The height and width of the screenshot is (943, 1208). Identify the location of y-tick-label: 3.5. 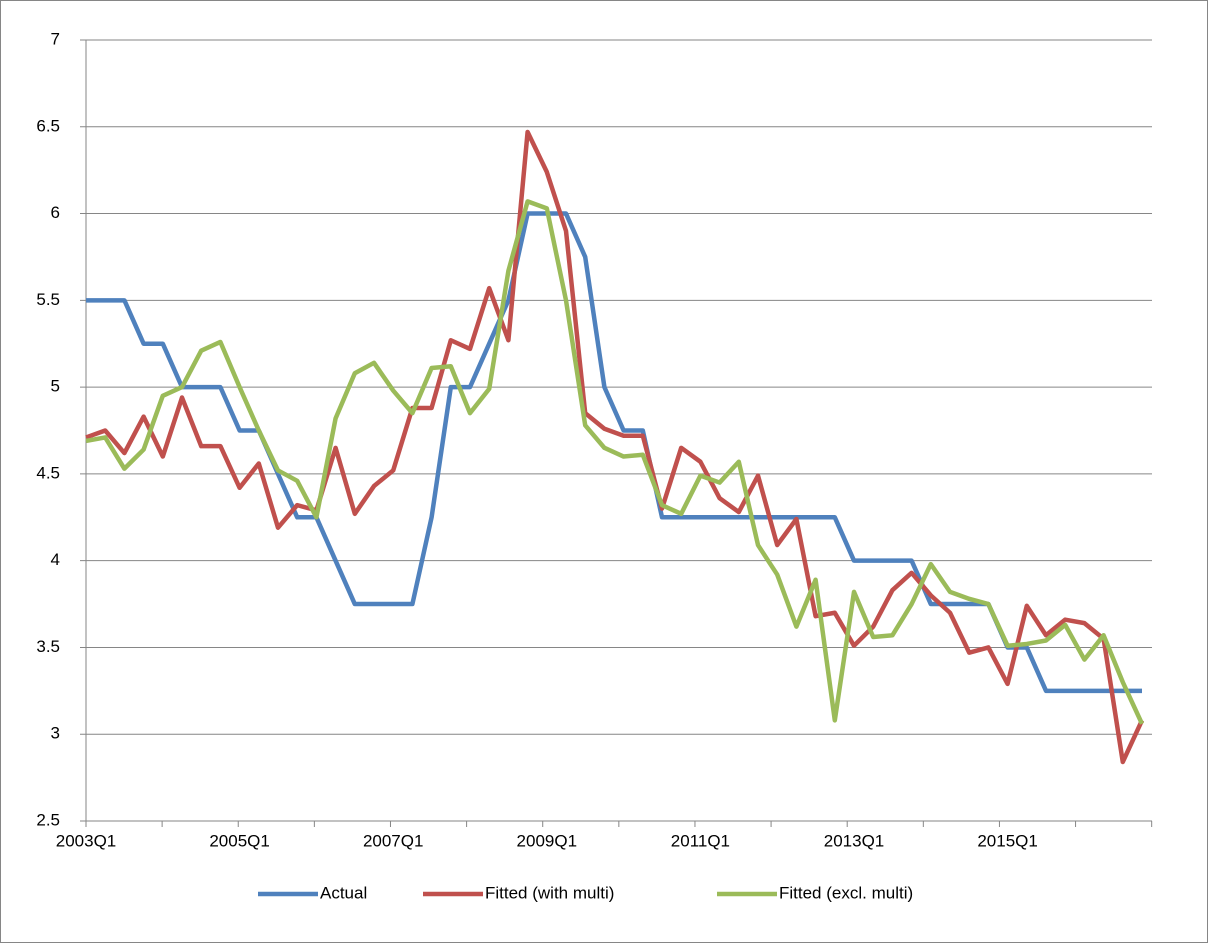
(48, 646).